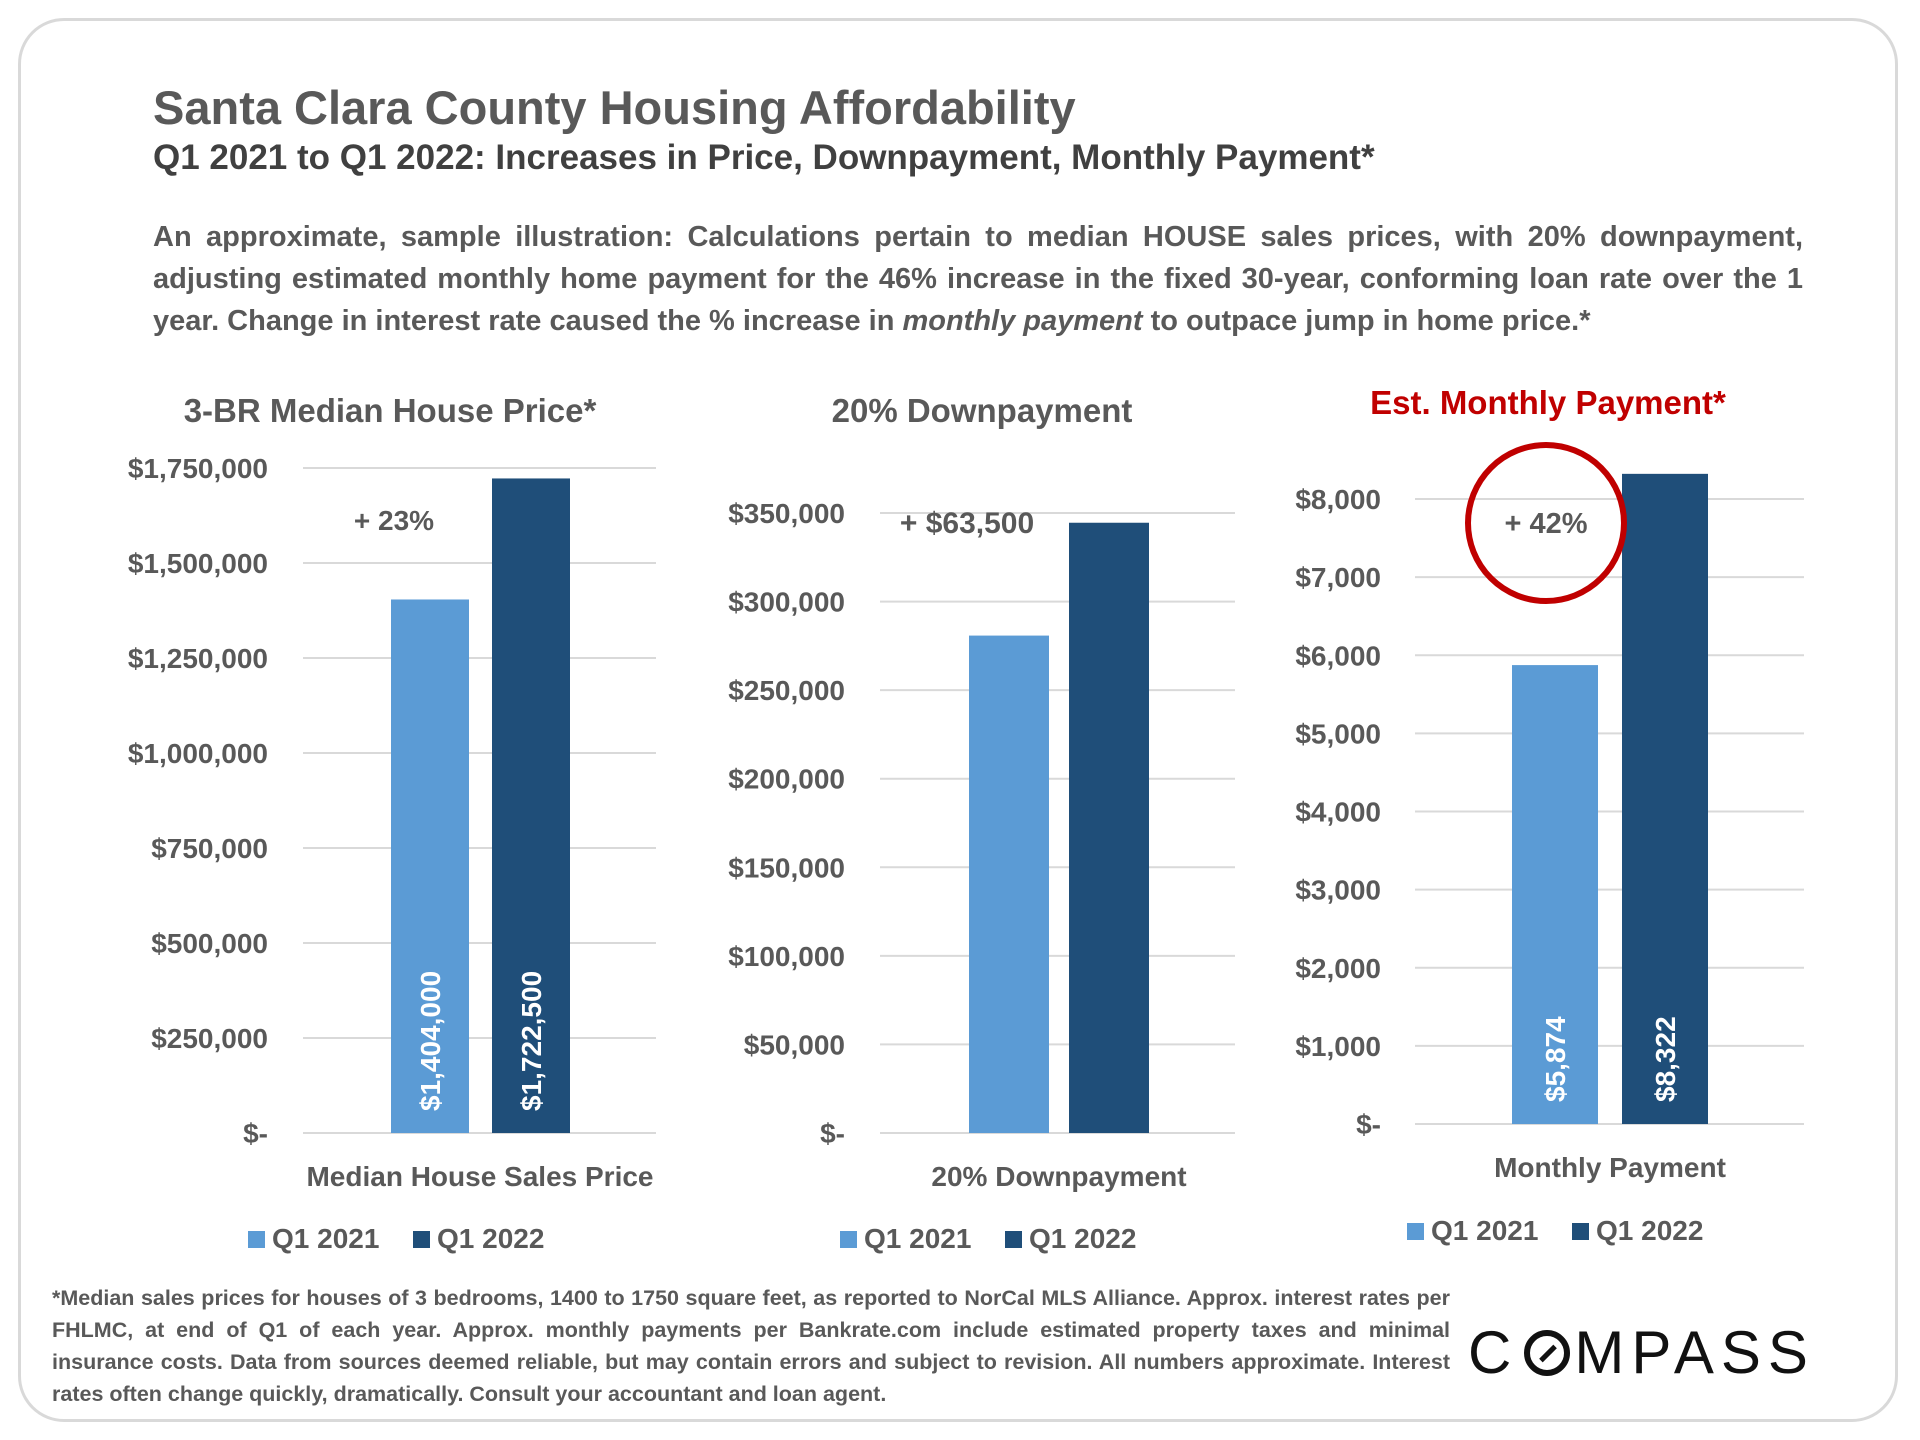  Describe the element at coordinates (614, 107) in the screenshot. I see `page-title: Santa Clara County Housing Affordability` at that location.